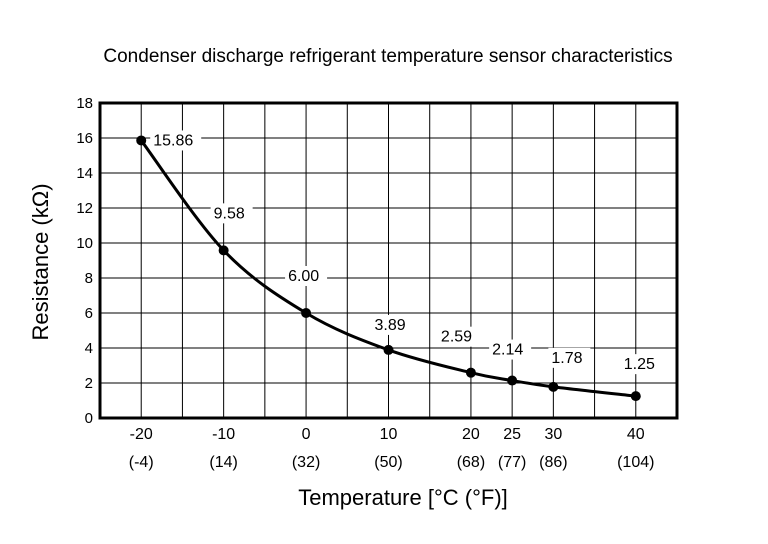 The width and height of the screenshot is (768, 544). I want to click on y-tick-label: 6, so click(89, 313).